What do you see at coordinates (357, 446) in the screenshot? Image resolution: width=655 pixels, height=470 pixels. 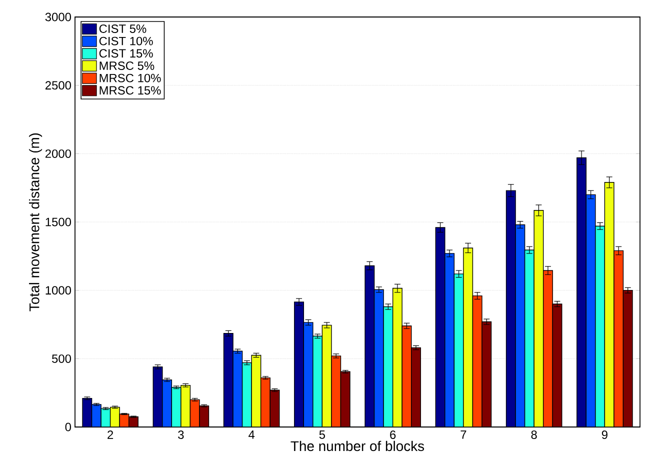 I see `x-axis-title: The number of blocks` at bounding box center [357, 446].